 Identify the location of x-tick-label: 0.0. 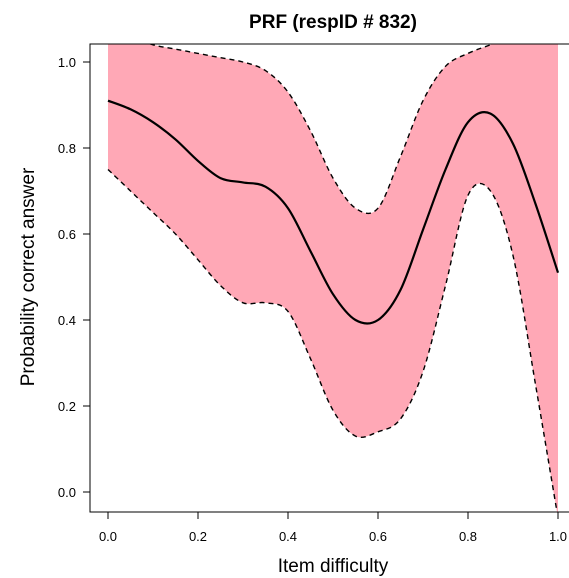
(108, 536).